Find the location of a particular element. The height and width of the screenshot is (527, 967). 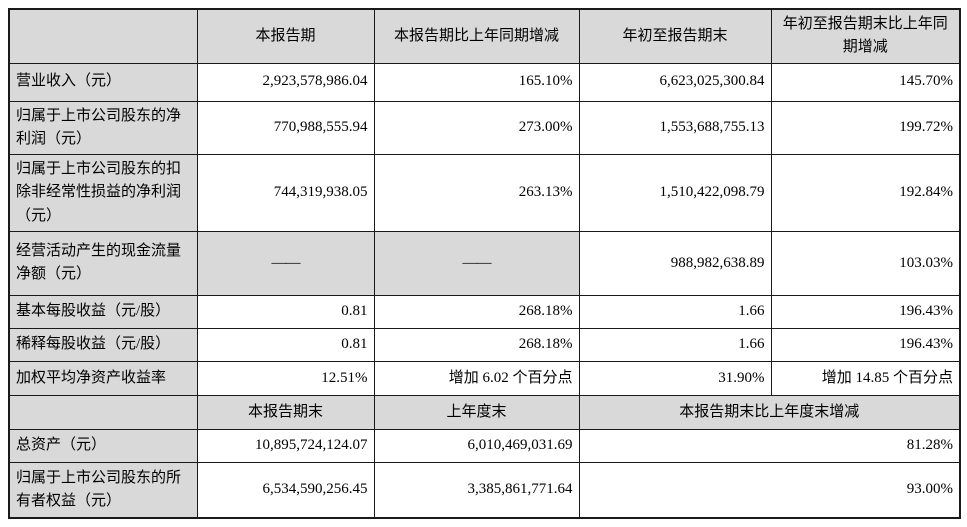

table-header-row-period: 本报告期 本报告期比上年同期增减 年初至报告期末 年初至报告期末比上年同期增减 is located at coordinates (484, 36).